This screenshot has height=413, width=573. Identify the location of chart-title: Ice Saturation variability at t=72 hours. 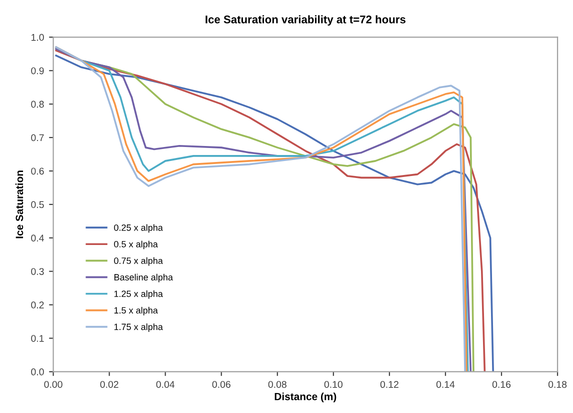
(306, 20).